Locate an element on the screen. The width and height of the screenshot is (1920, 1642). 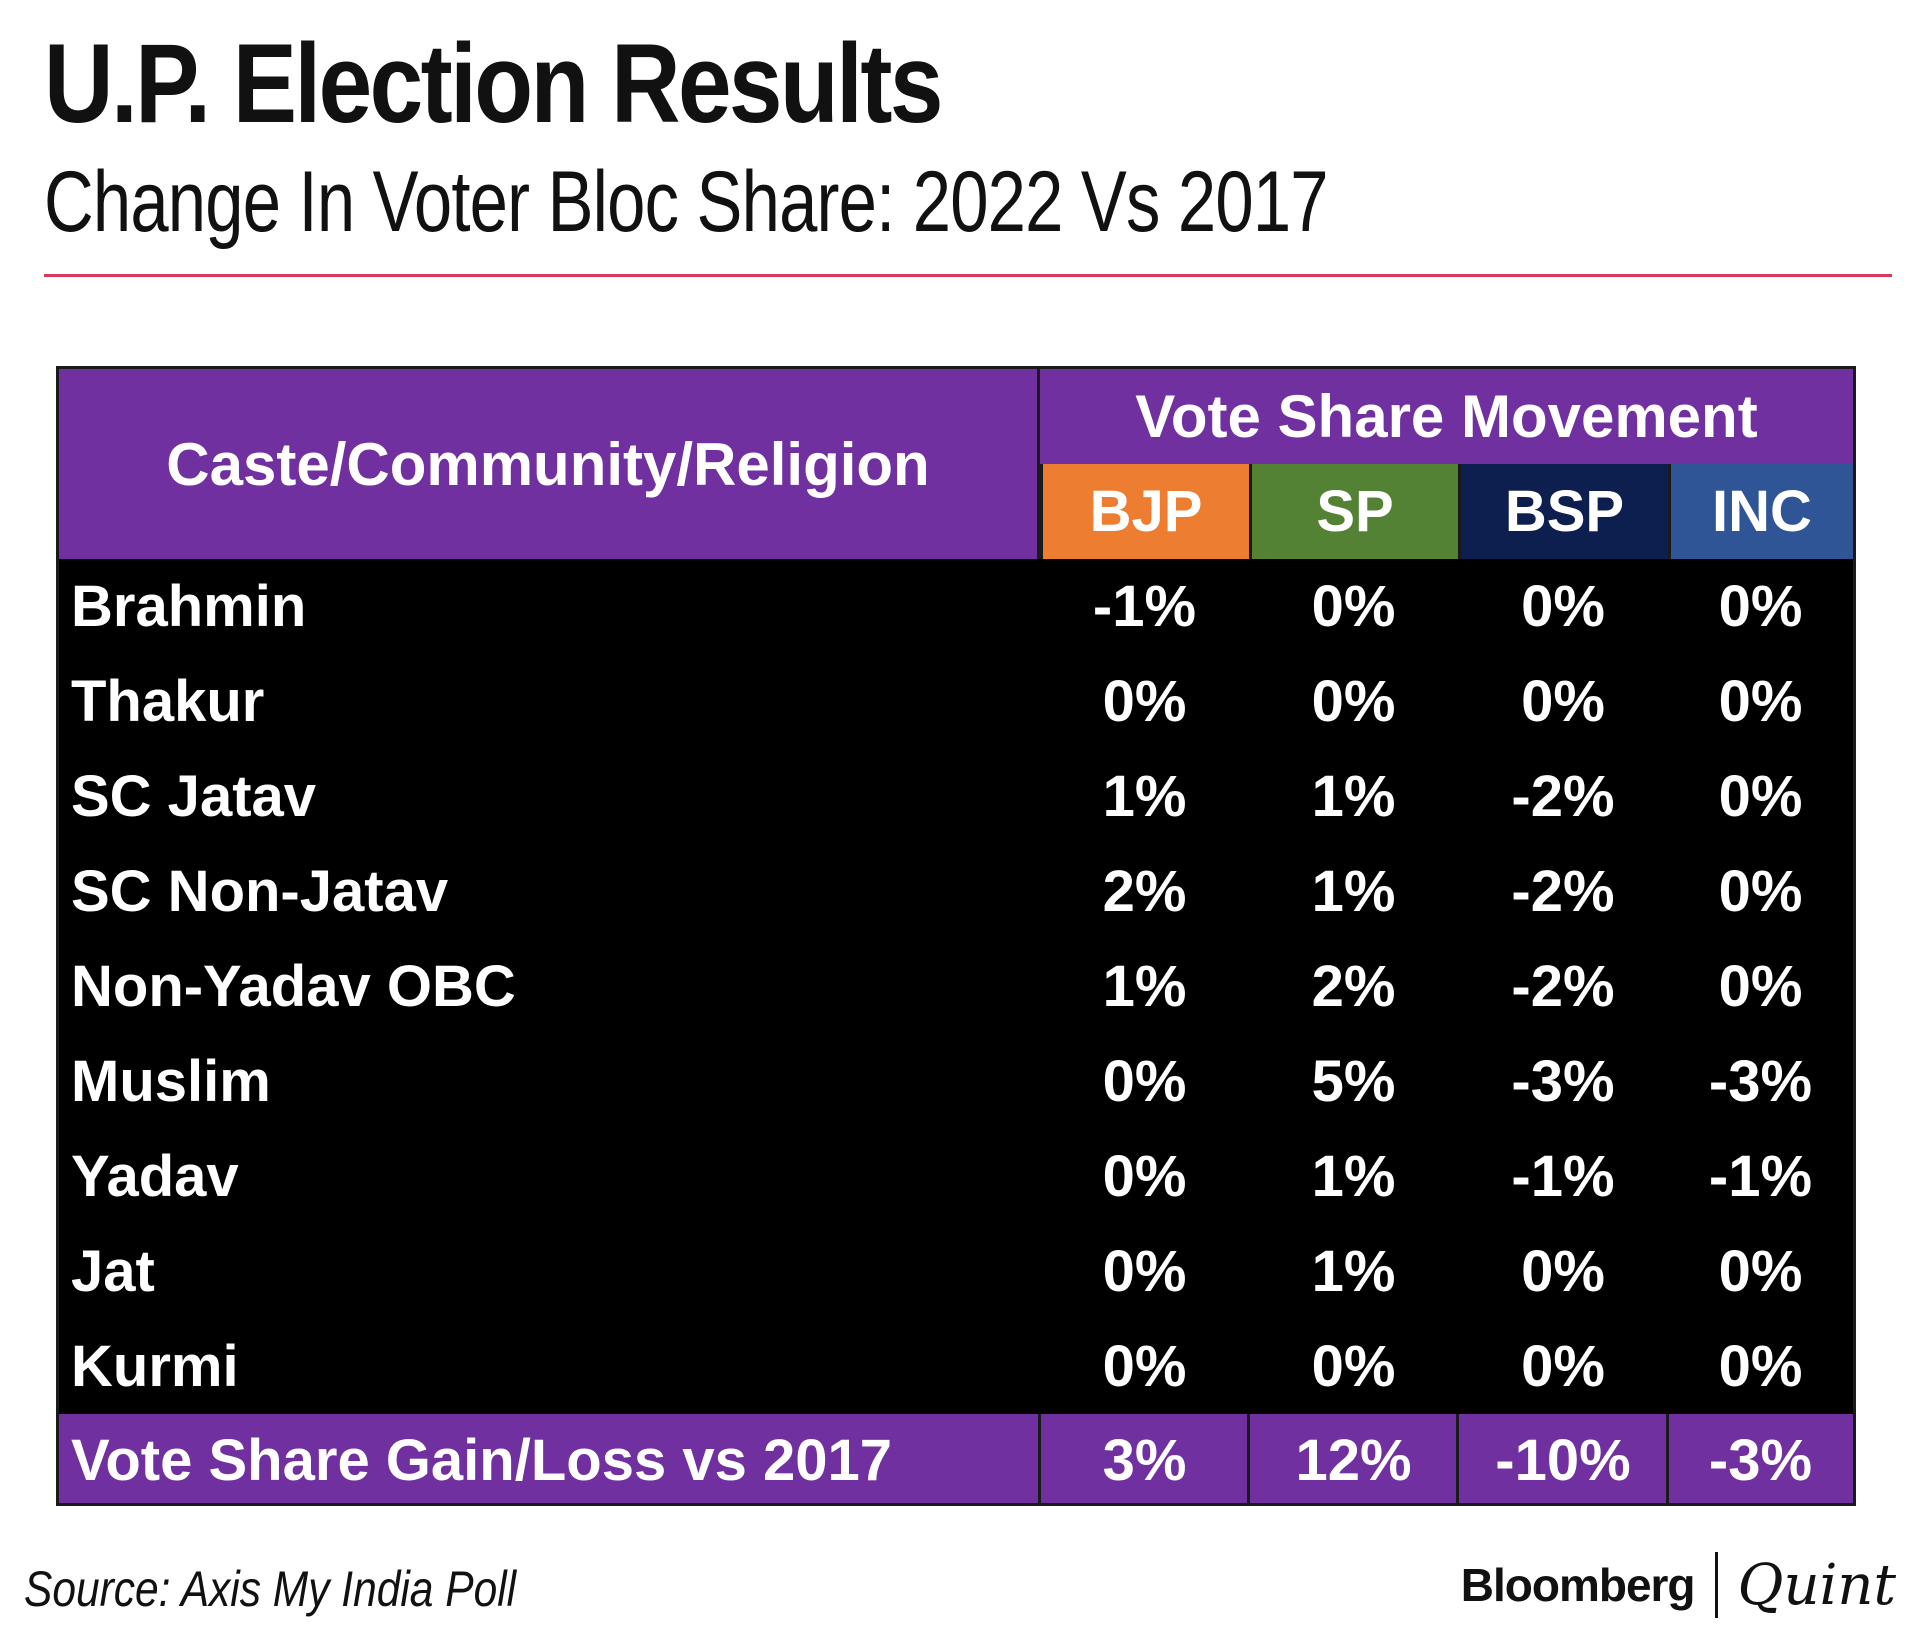
row-label: Non-Yadav OBC is located at coordinates (293, 986).